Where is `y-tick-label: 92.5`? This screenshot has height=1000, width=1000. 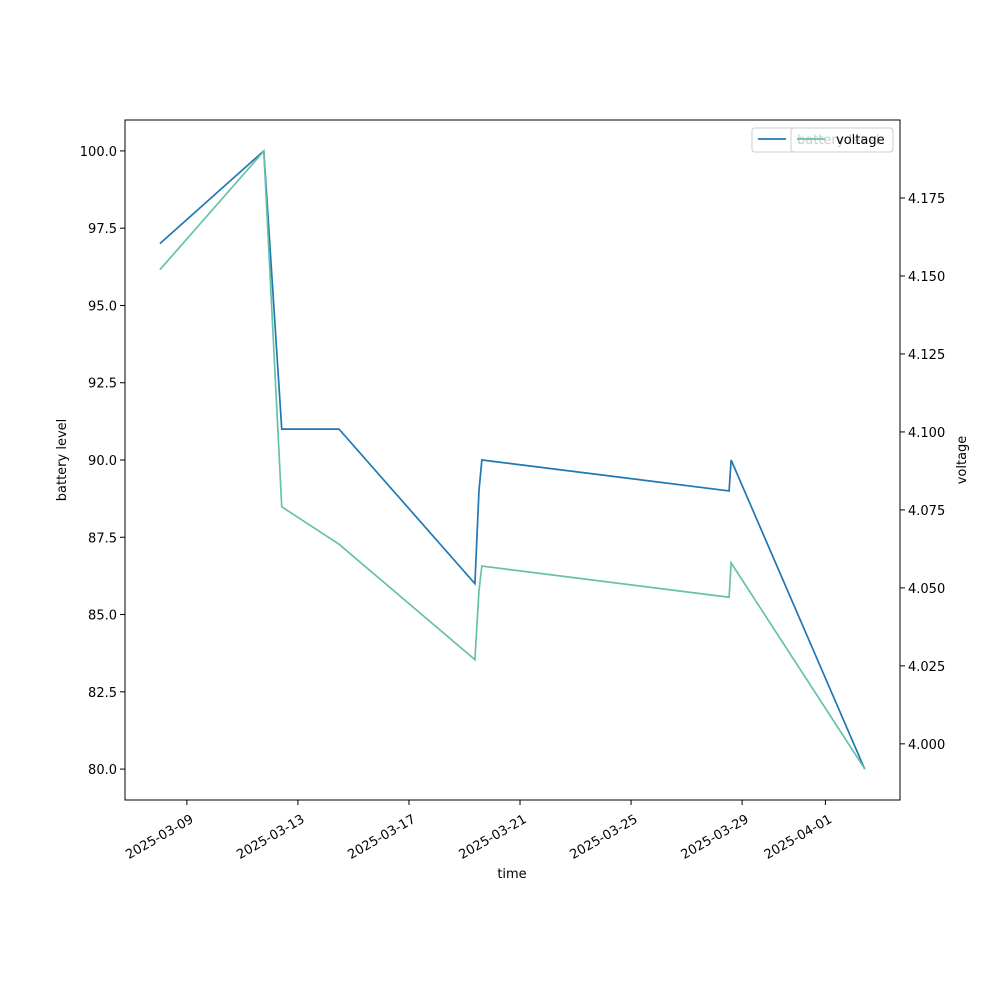 y-tick-label: 92.5 is located at coordinates (102, 384).